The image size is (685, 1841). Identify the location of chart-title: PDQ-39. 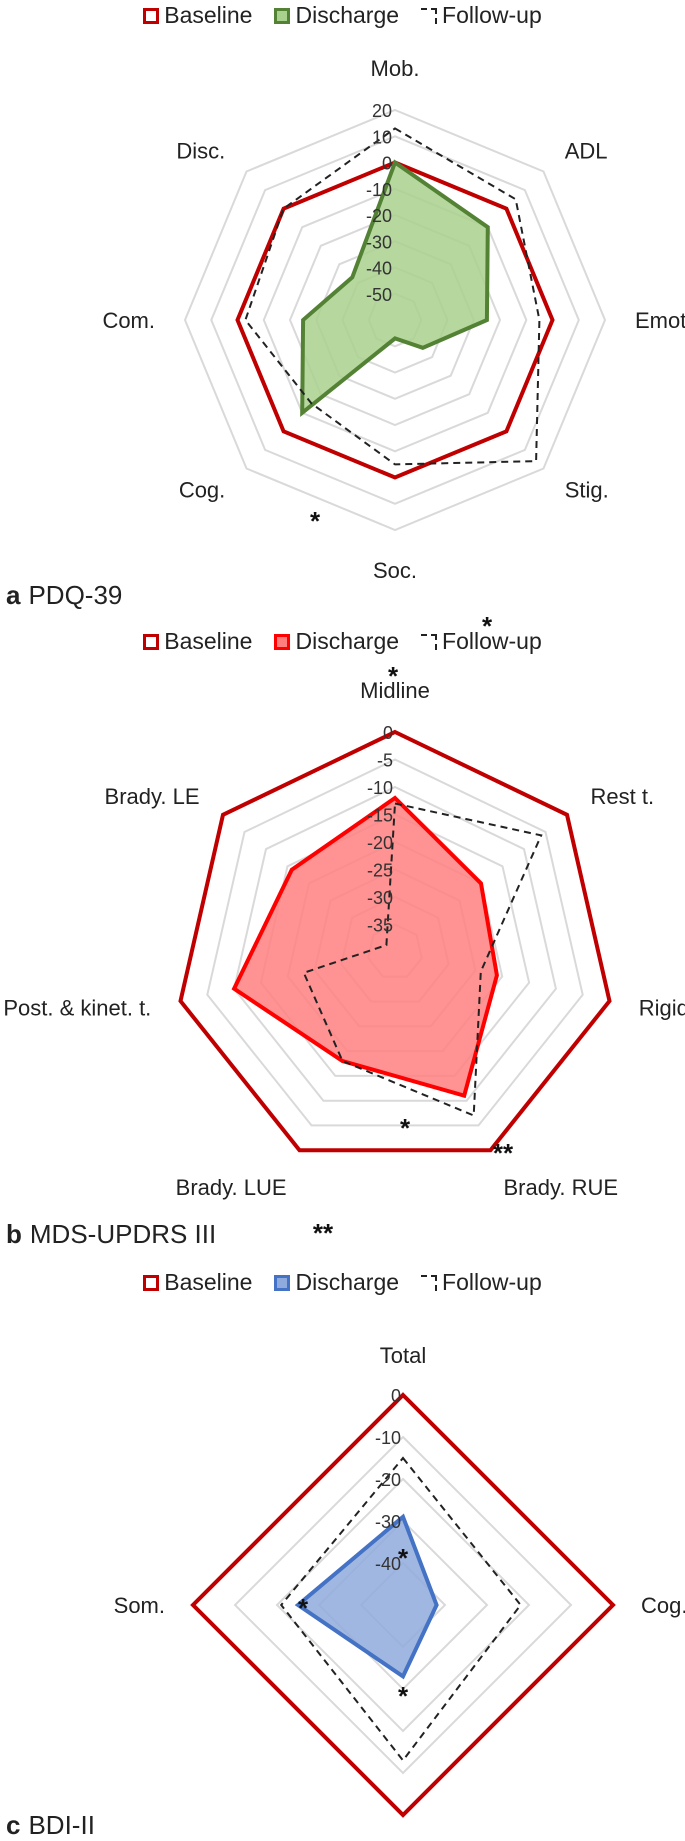
(75, 595).